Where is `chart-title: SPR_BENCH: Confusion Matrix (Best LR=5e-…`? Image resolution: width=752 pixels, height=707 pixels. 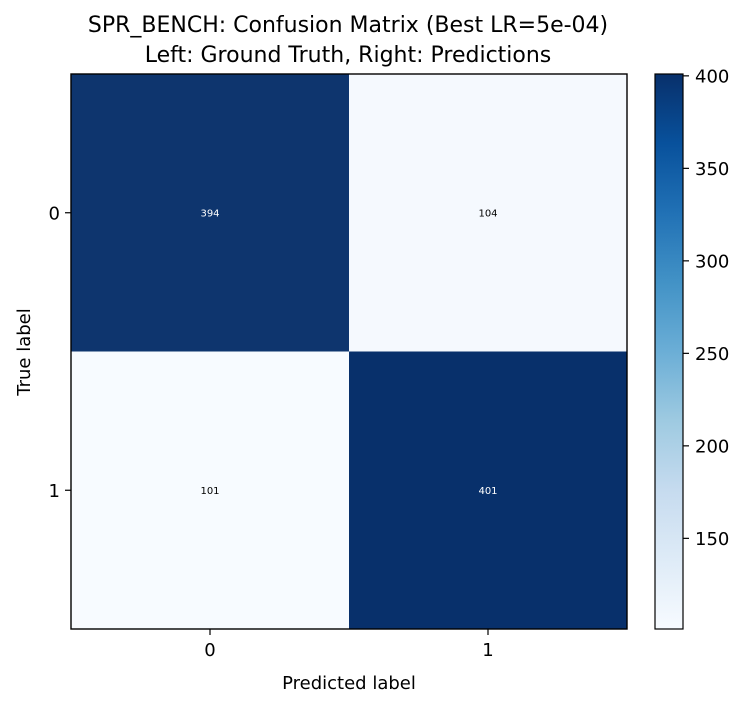 chart-title: SPR_BENCH: Confusion Matrix (Best LR=5e-… is located at coordinates (348, 25).